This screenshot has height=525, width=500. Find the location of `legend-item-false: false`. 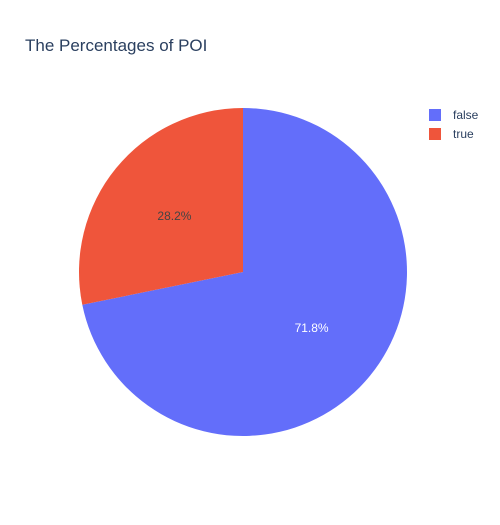

legend-item-false: false is located at coordinates (454, 115).